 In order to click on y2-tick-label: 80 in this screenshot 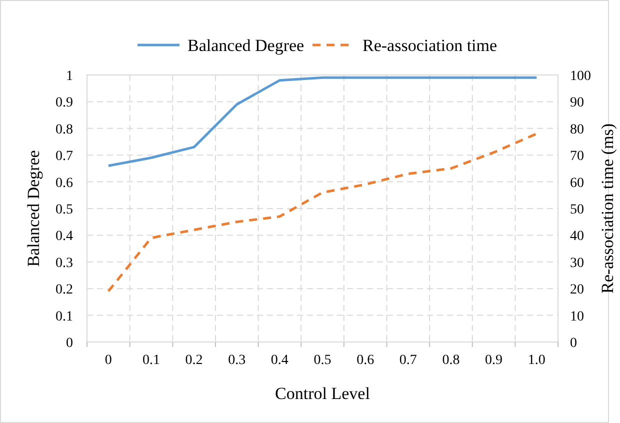, I will do `click(577, 130)`.